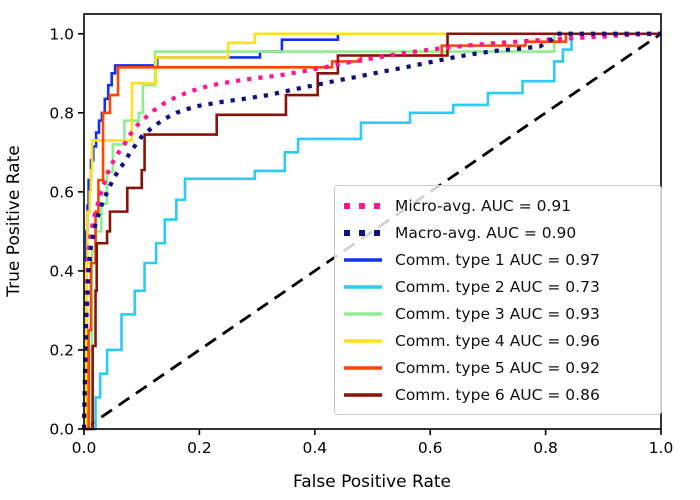 The image size is (700, 500). I want to click on legend-item: Macro-avg. AUC = 0.90, so click(499, 232).